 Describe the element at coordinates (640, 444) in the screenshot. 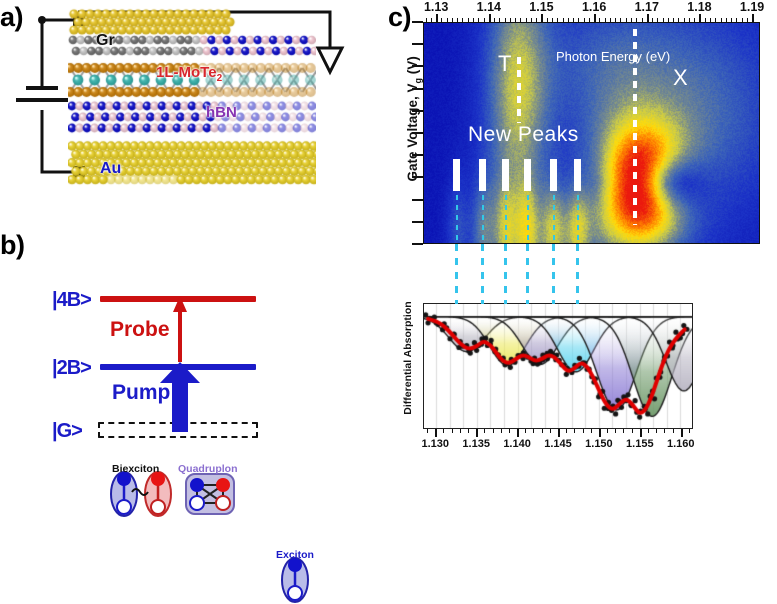

I see `spec-xticklabel-5: 1.155` at that location.